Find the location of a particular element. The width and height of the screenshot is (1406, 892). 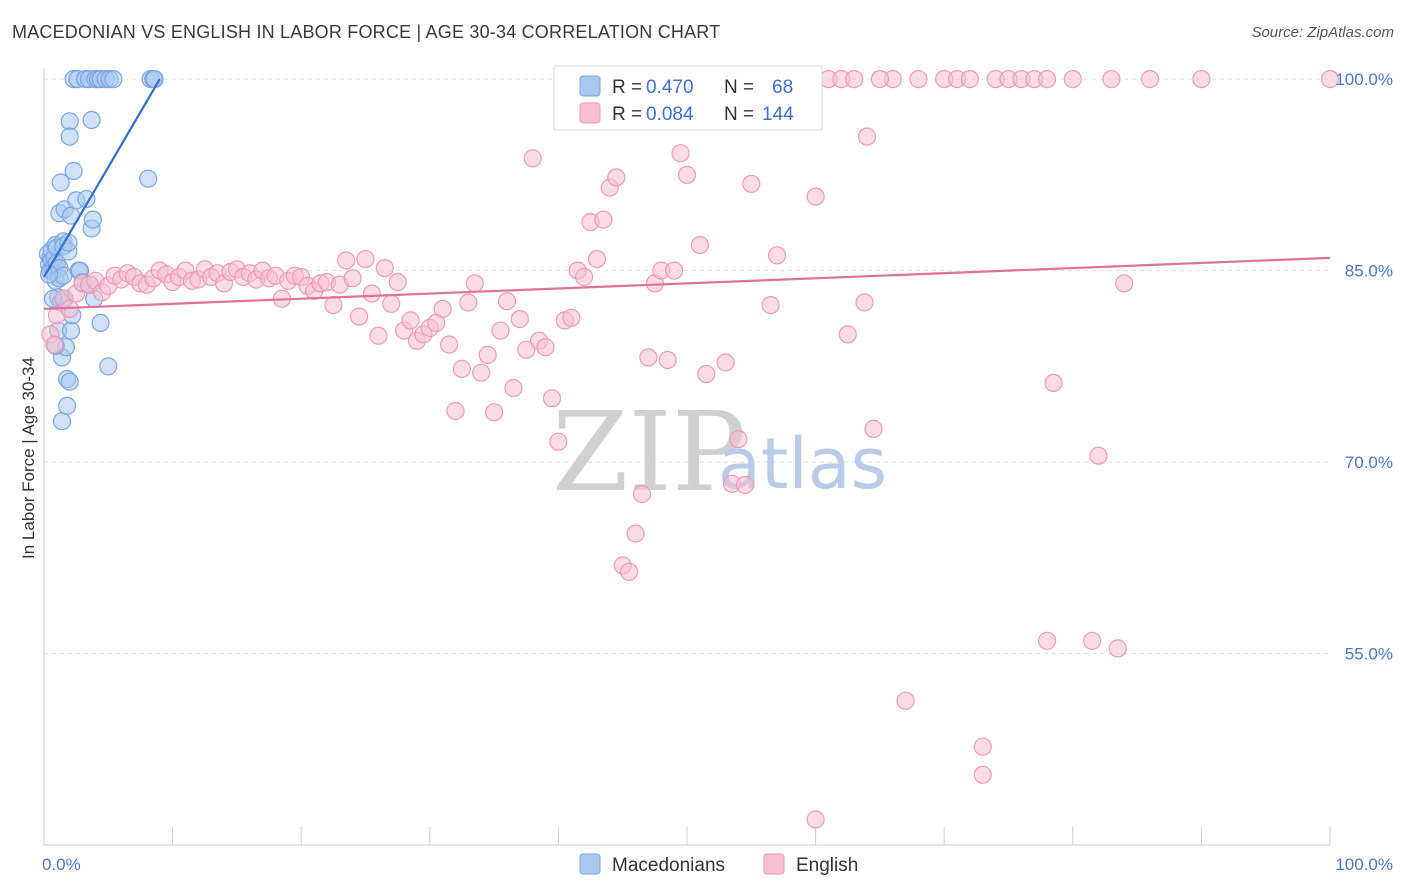

legend-label-english: English is located at coordinates (827, 865).